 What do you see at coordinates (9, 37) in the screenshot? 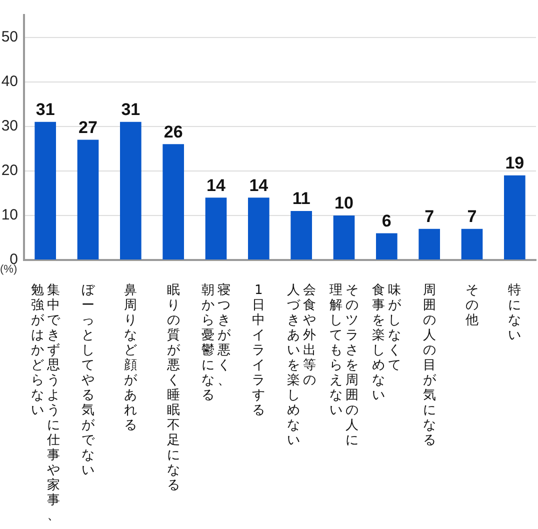
I see `y-tick-label: 50` at bounding box center [9, 37].